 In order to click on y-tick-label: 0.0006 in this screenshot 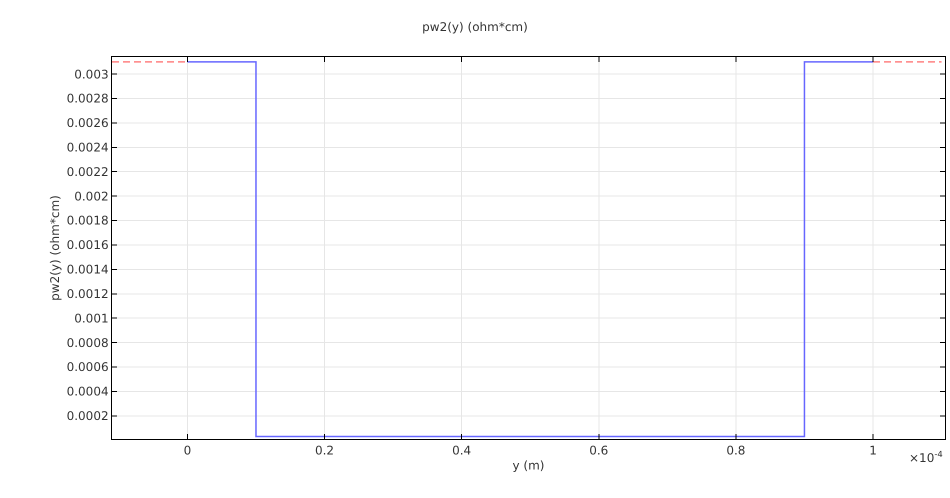, I will do `click(87, 367)`.